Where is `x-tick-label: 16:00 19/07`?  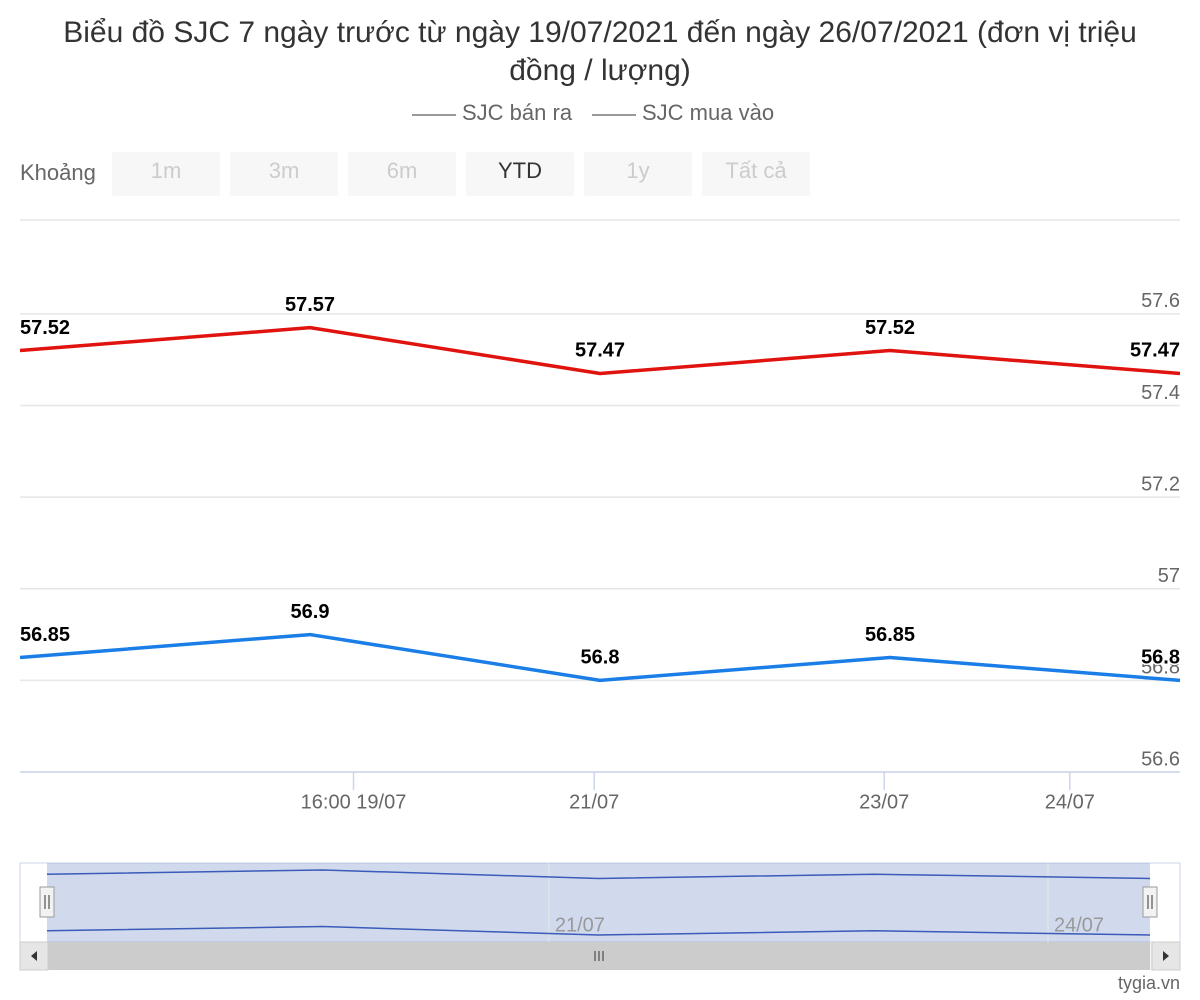 x-tick-label: 16:00 19/07 is located at coordinates (354, 802).